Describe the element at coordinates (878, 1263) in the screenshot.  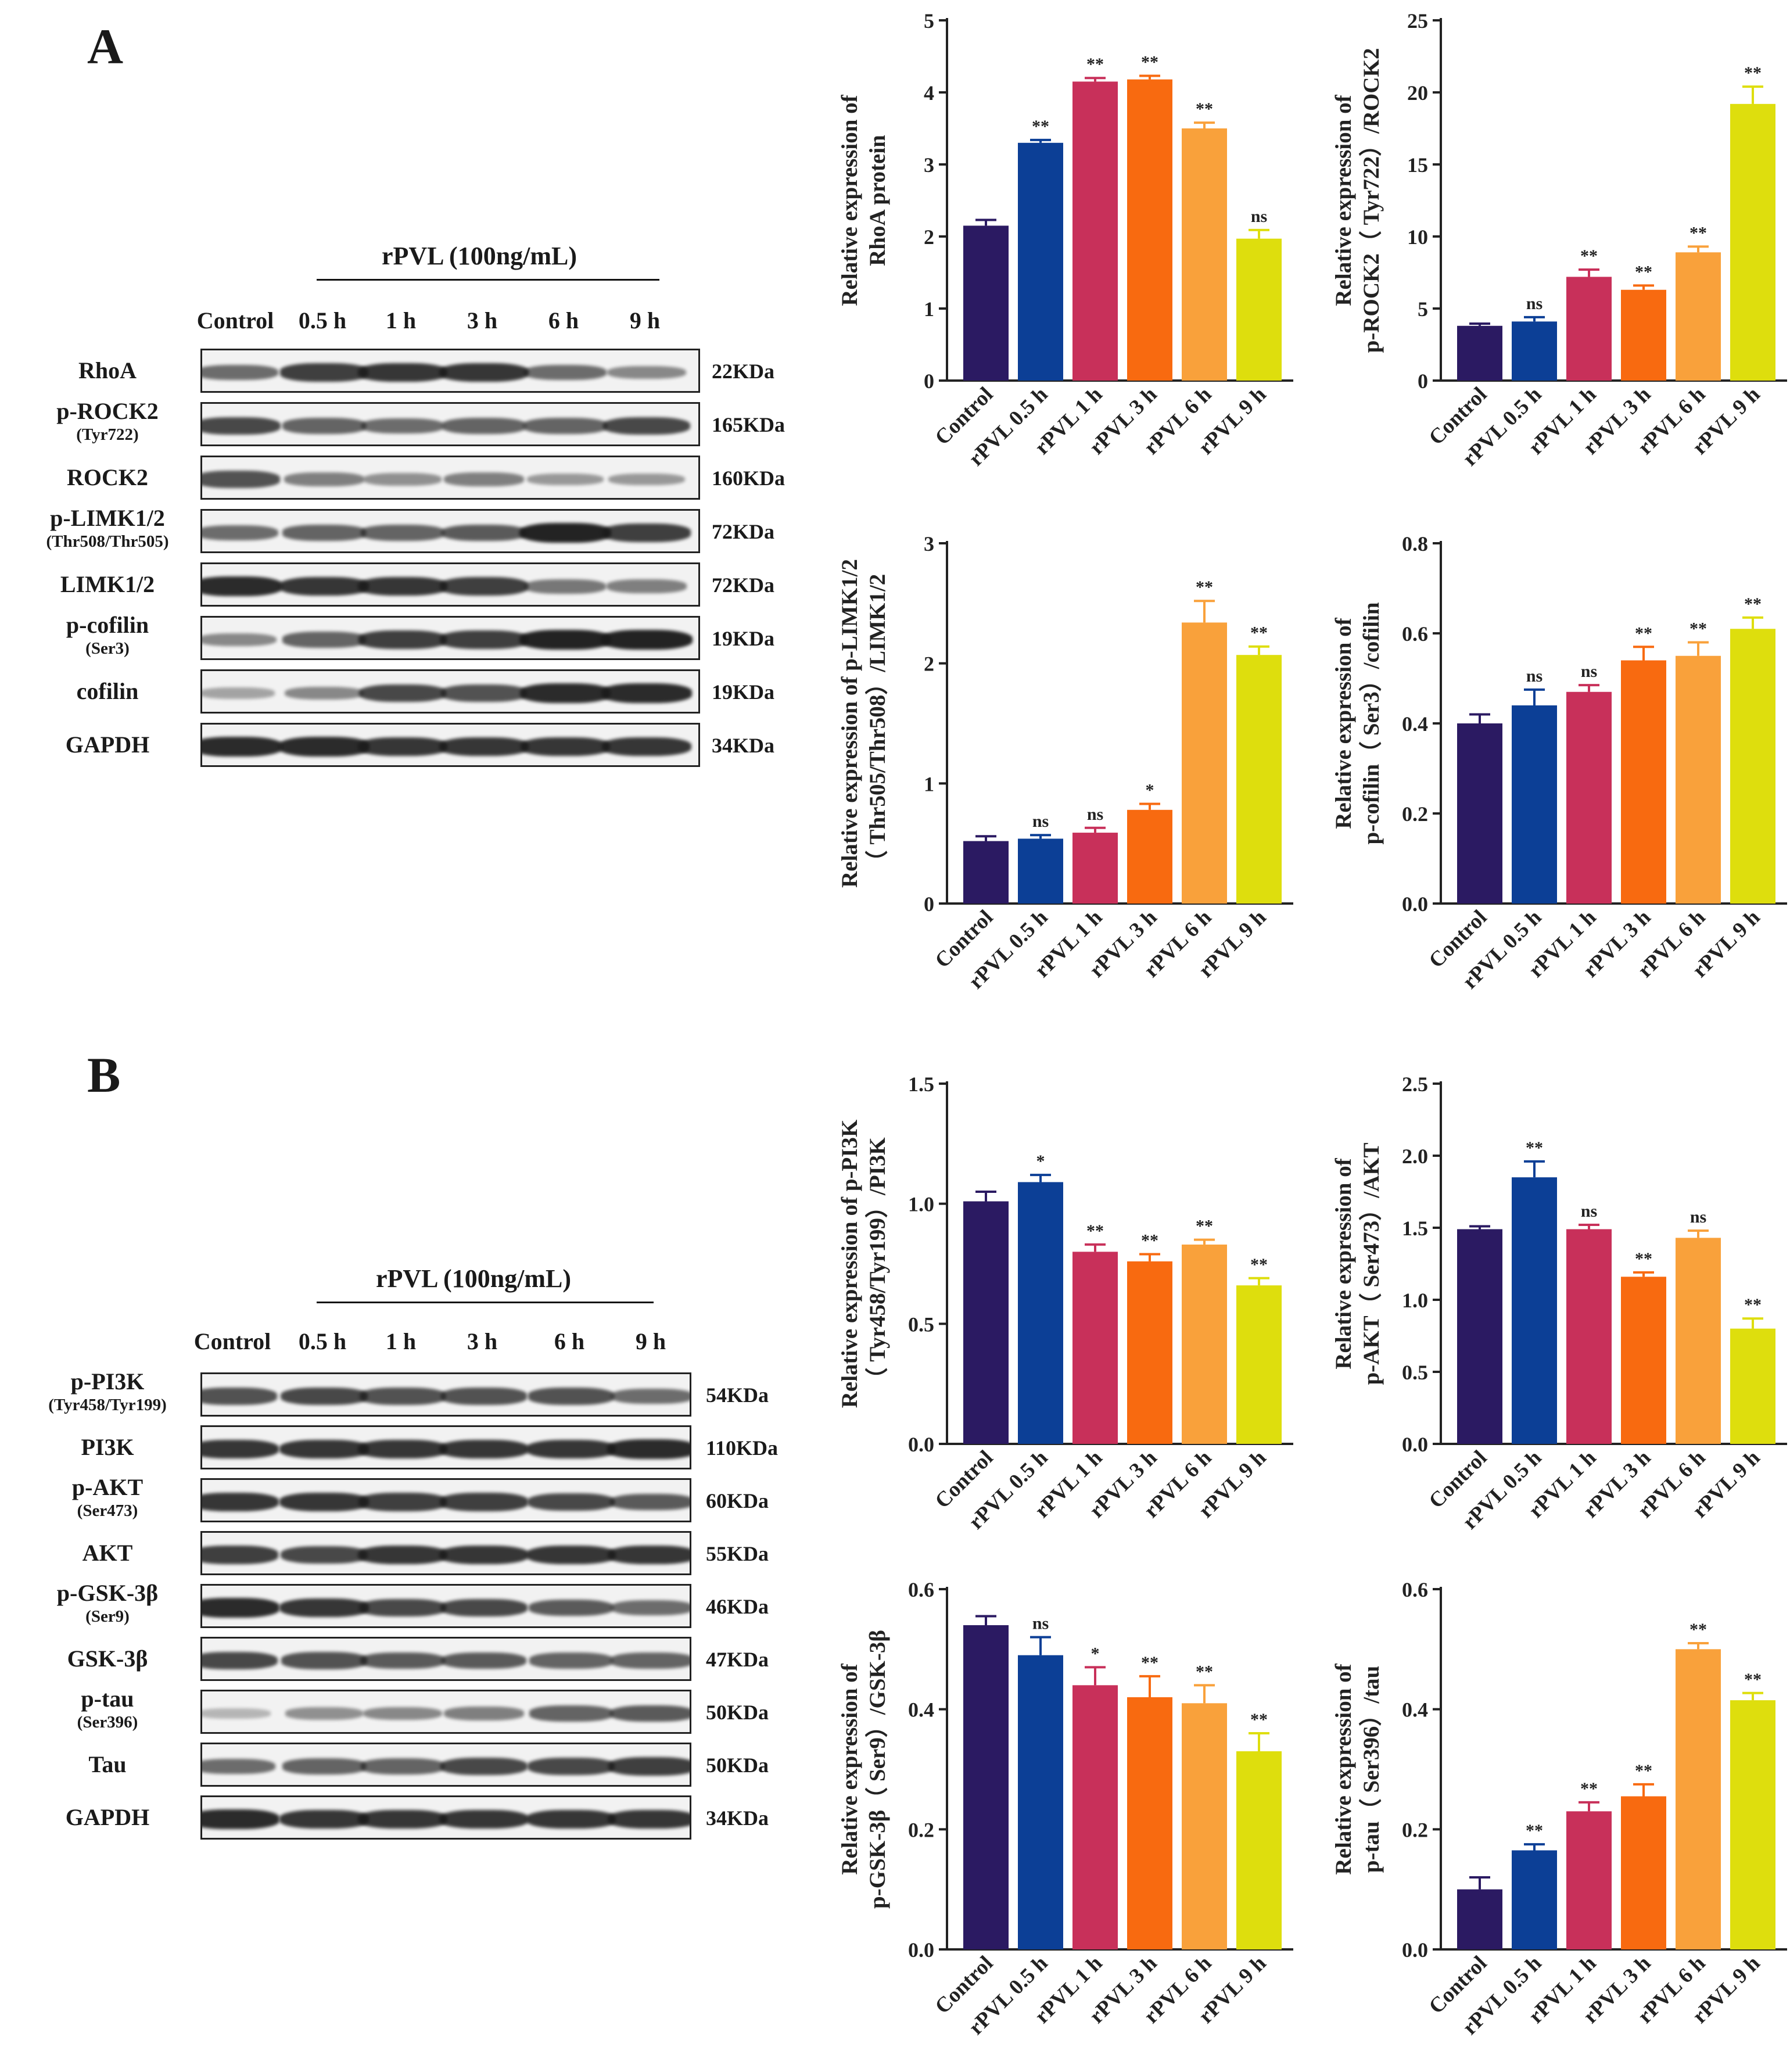
I see `y-axis-title: （ Tyr458/Tyr199）/PI3K` at that location.